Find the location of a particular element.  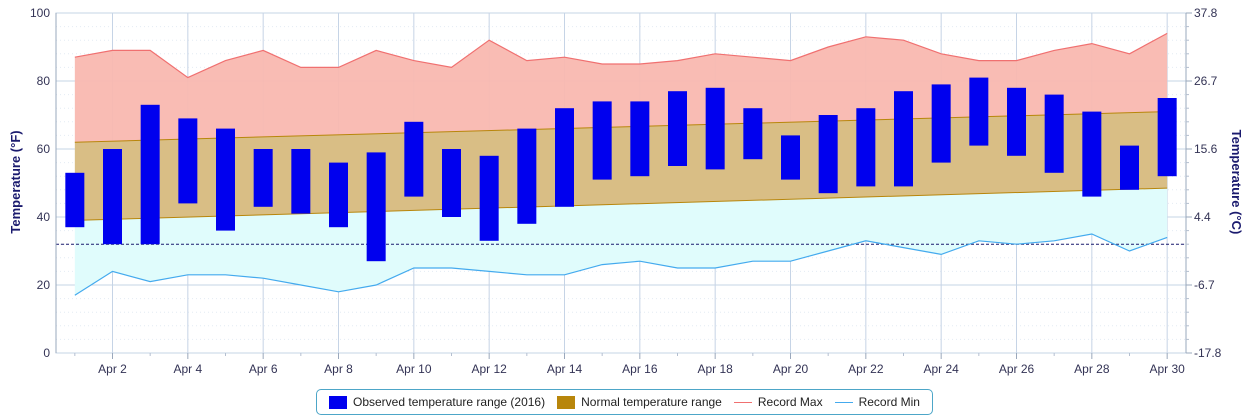

y-tick-label-right: -6.7 is located at coordinates (1204, 285).